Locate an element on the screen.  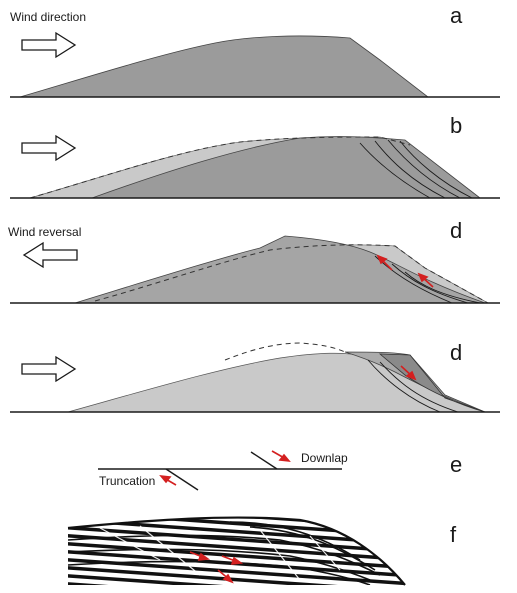
panel-letter-c: d is located at coordinates (456, 230).